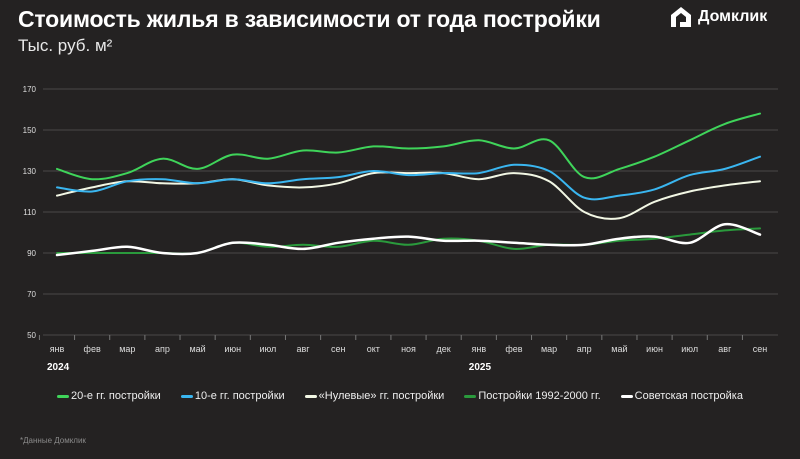 The width and height of the screenshot is (800, 459). I want to click on legend-item: 10-е гг. постройки, so click(232, 396).